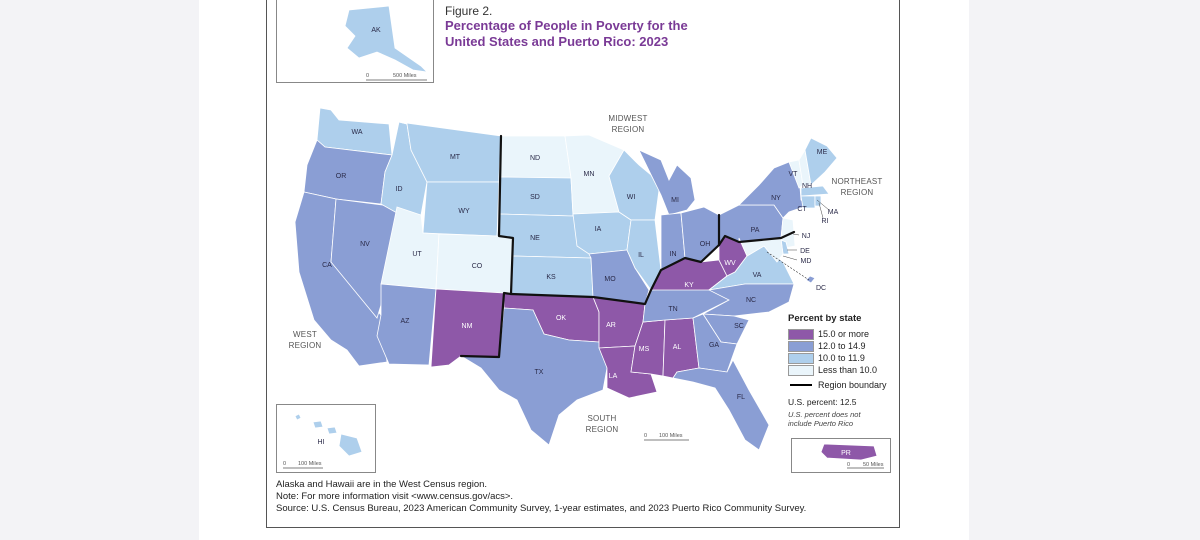  What do you see at coordinates (455, 157) in the screenshot?
I see `label-mt: MT` at bounding box center [455, 157].